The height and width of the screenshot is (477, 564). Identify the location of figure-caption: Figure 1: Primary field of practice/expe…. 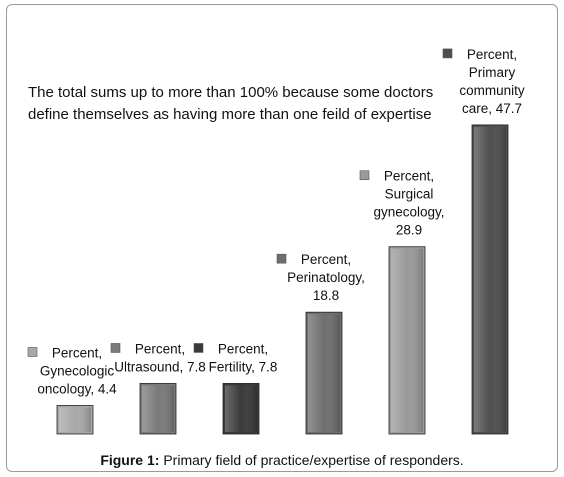
(282, 460).